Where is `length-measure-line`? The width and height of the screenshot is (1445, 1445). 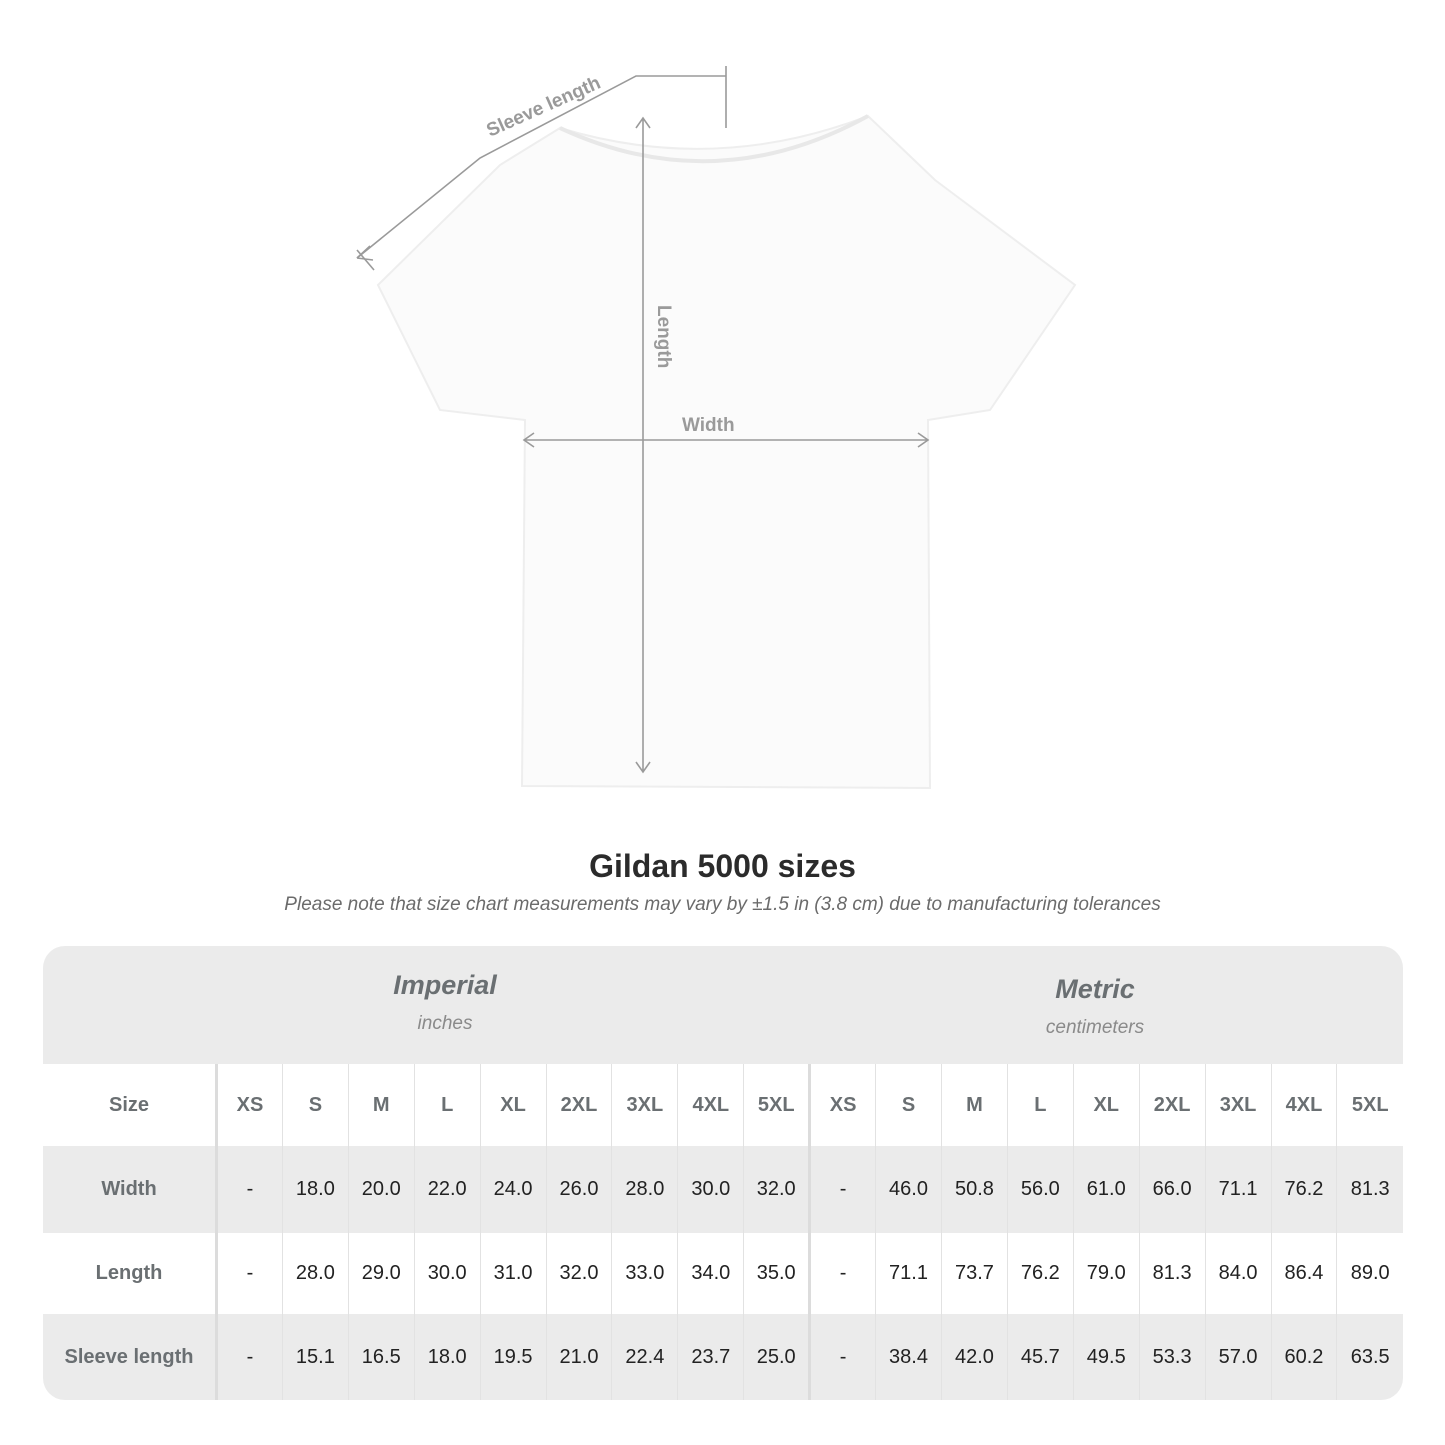
length-measure-line is located at coordinates (643, 445).